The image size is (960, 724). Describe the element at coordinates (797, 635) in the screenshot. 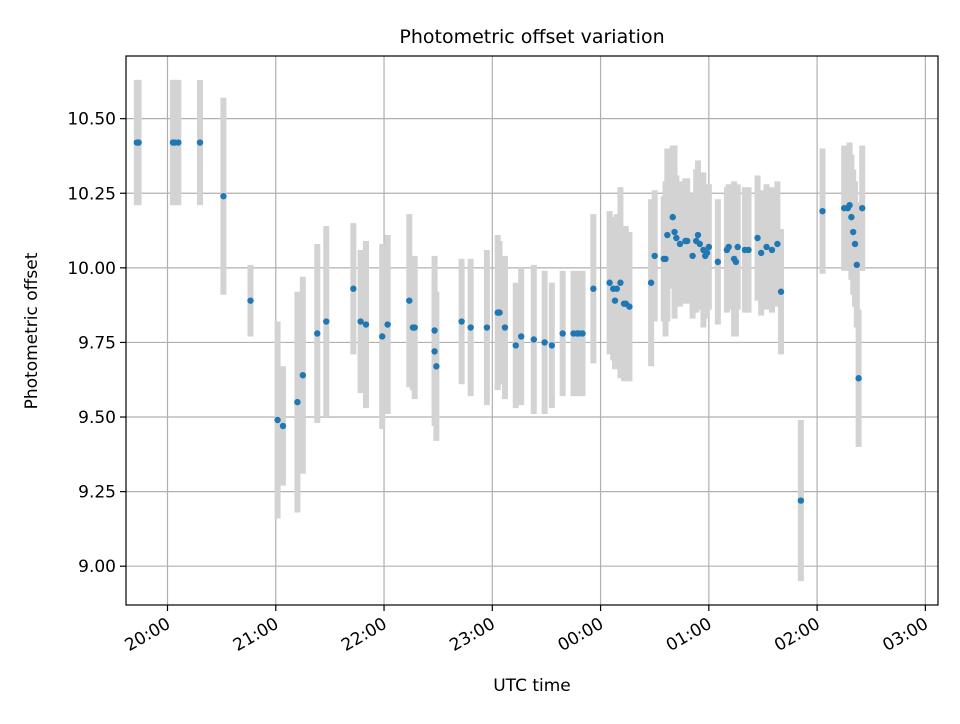

I see `x-tick-label: 02:00` at that location.